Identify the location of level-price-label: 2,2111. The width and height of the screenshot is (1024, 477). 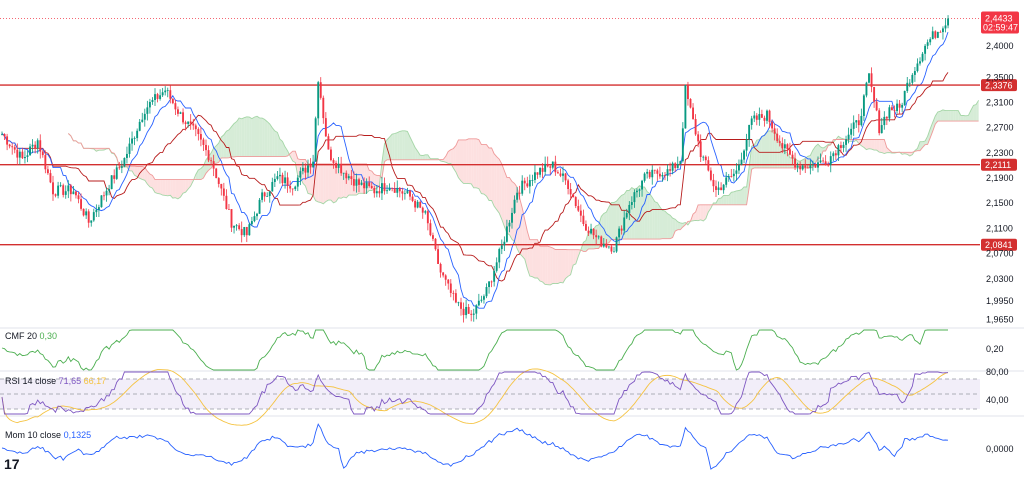
(998, 165).